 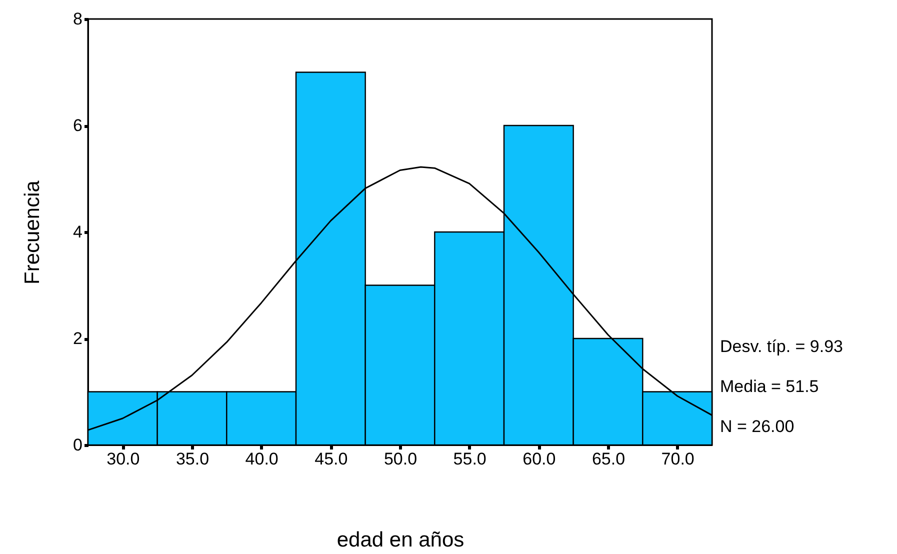 I want to click on y-tick-label: 4, so click(x=77, y=232).